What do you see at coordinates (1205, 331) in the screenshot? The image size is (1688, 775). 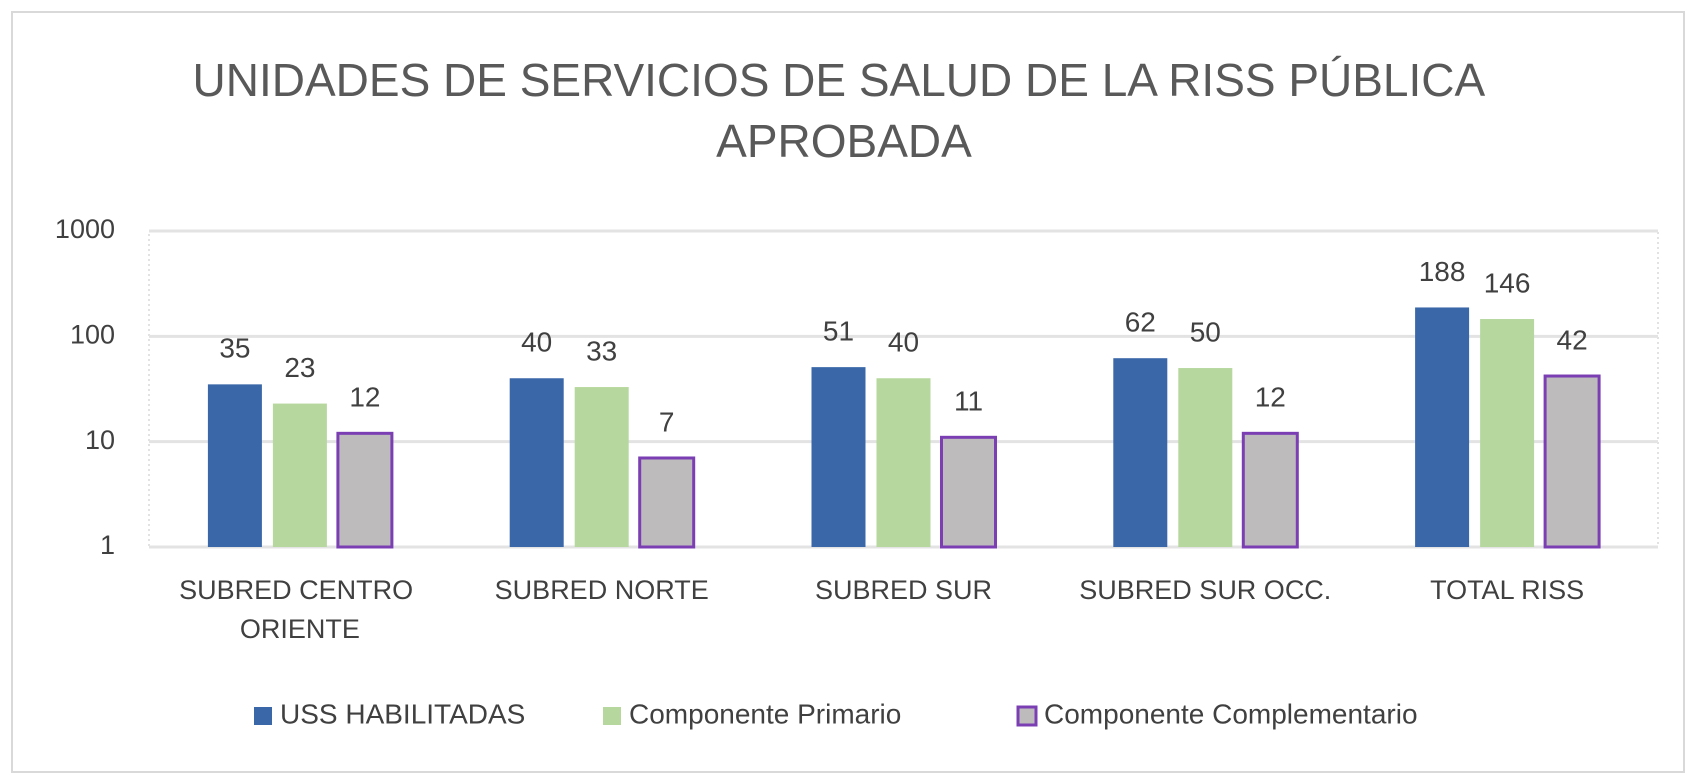 I see `data-label: 50` at bounding box center [1205, 331].